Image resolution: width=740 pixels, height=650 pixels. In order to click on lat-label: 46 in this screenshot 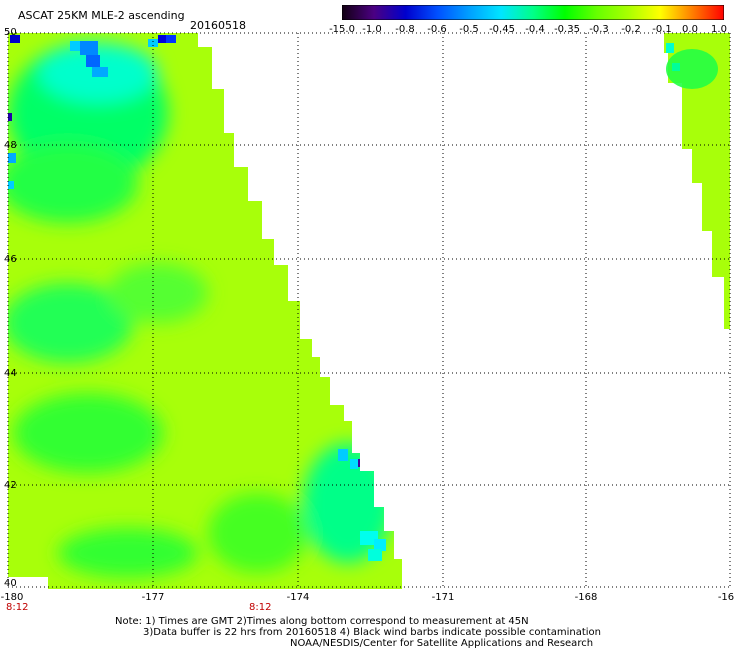, I will do `click(10, 259)`.